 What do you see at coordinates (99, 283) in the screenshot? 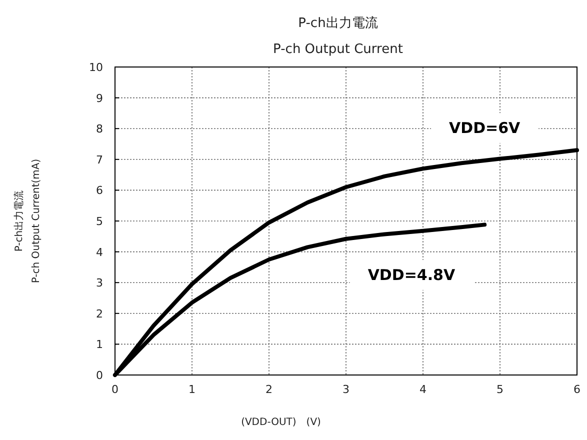
I see `y-tick-label: 3` at bounding box center [99, 283].